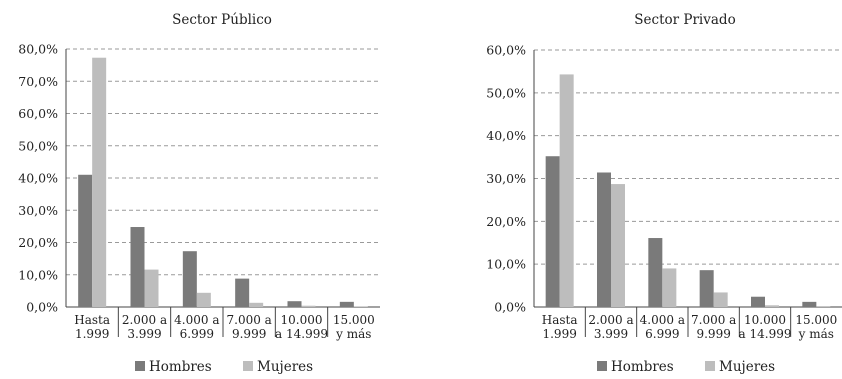  What do you see at coordinates (222, 20) in the screenshot?
I see `chart-title: Sector Público` at bounding box center [222, 20].